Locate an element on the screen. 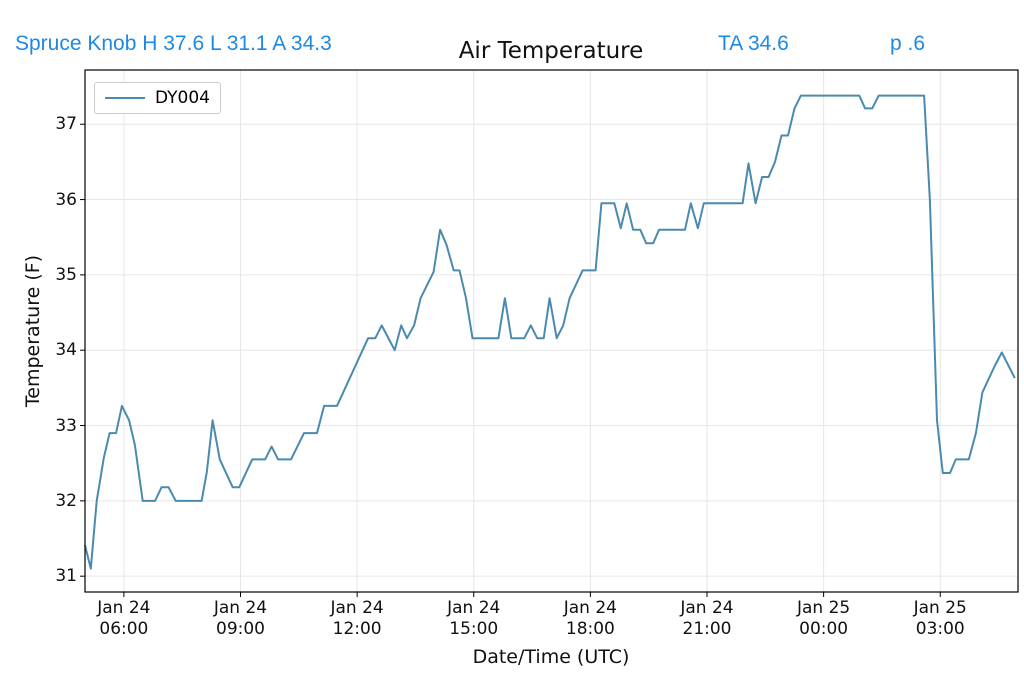 The width and height of the screenshot is (1024, 685). x-tick-label: Jan 24 12:00 is located at coordinates (357, 618).